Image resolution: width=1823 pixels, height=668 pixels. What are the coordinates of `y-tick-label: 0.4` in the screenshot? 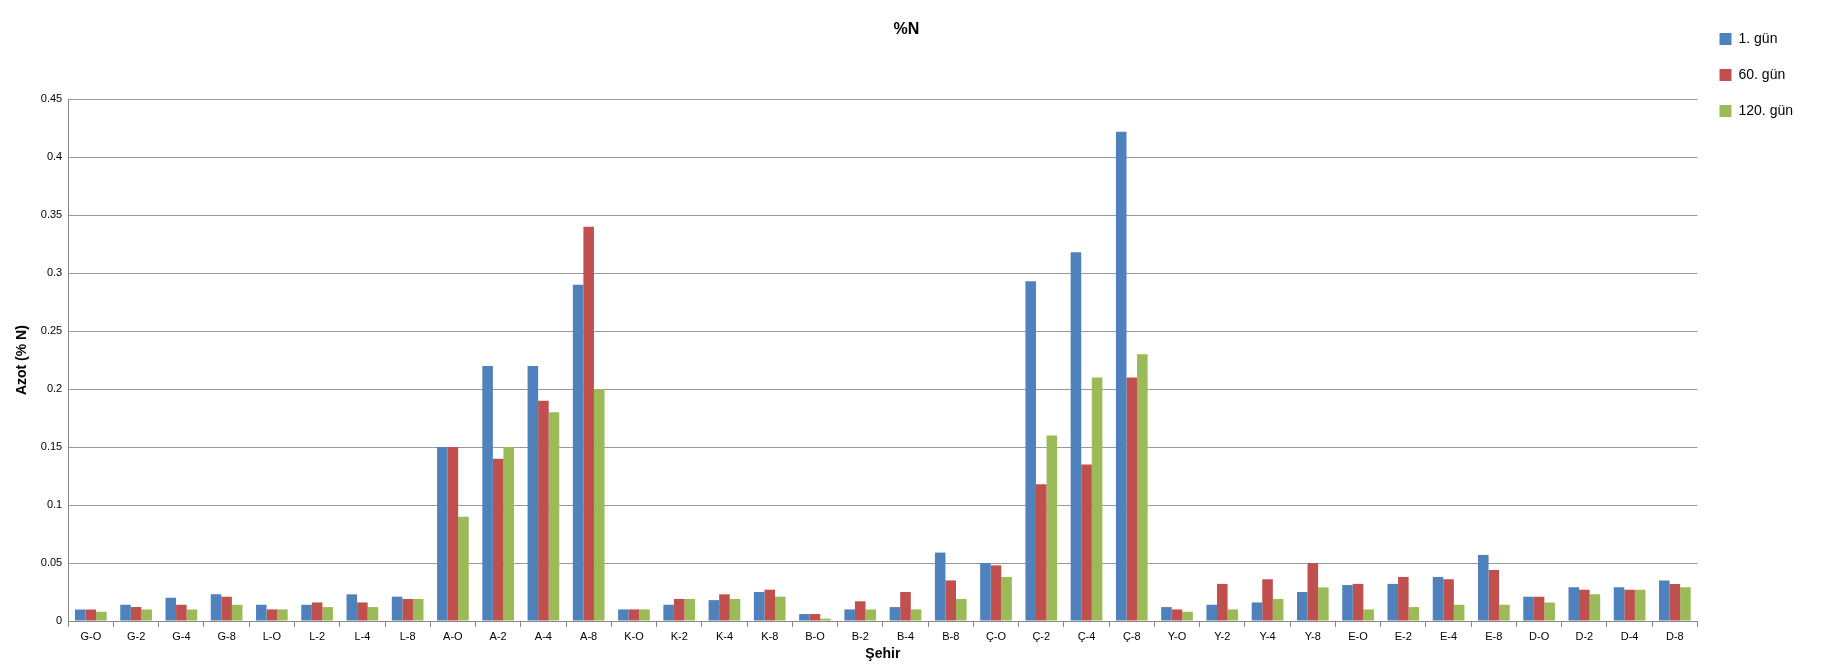 It's located at (54, 156).